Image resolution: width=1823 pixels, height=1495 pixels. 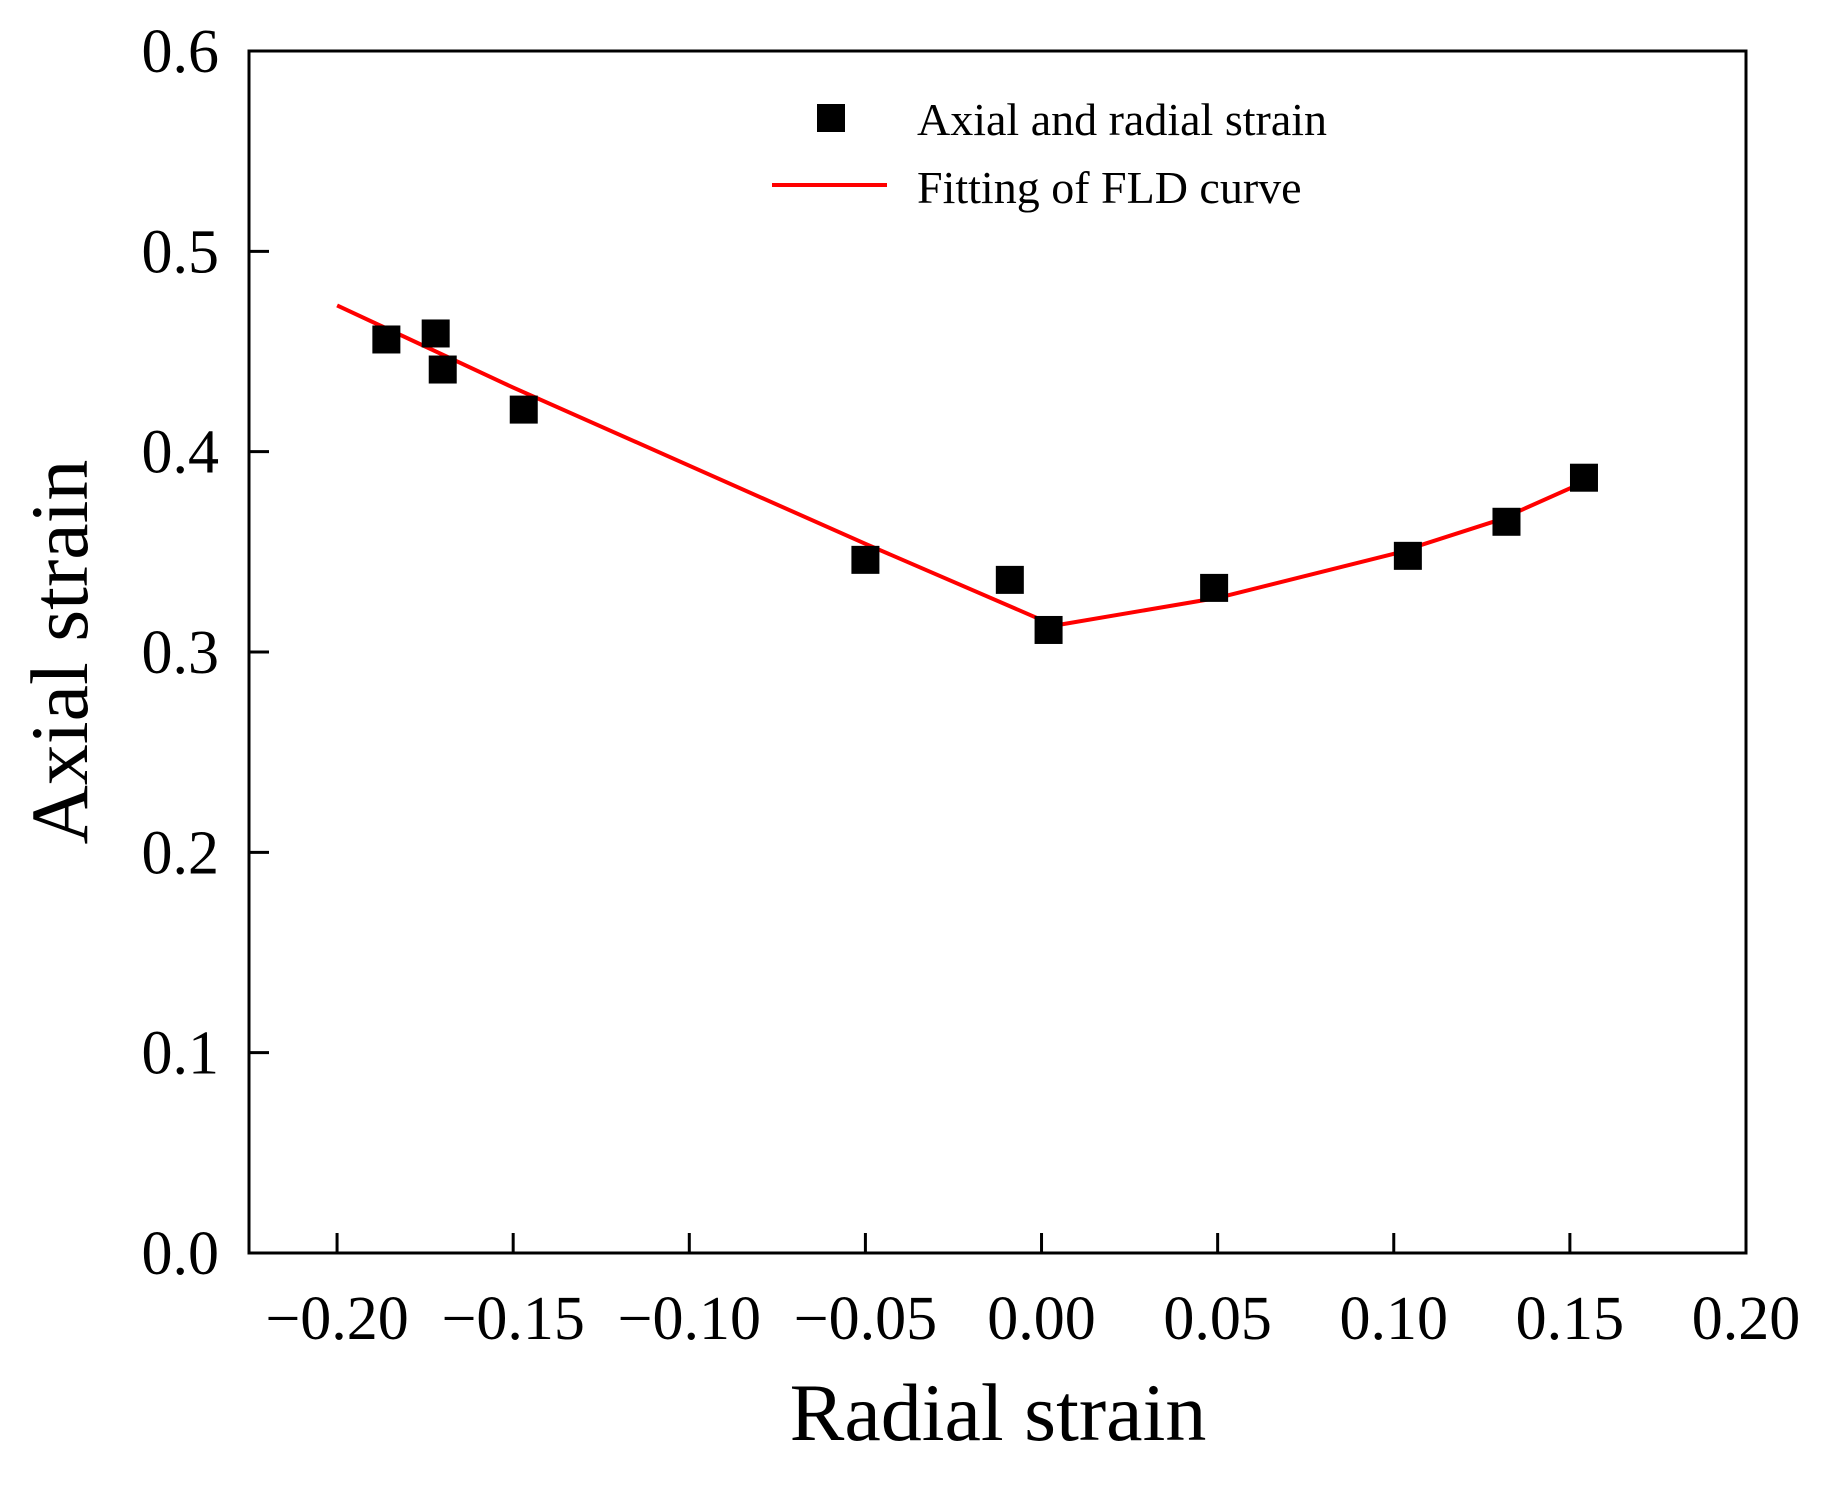 I want to click on y-axis-ticks: 0.0 0.1 0.2 0.3 0.4 0.5 0.6, so click(x=205, y=653).